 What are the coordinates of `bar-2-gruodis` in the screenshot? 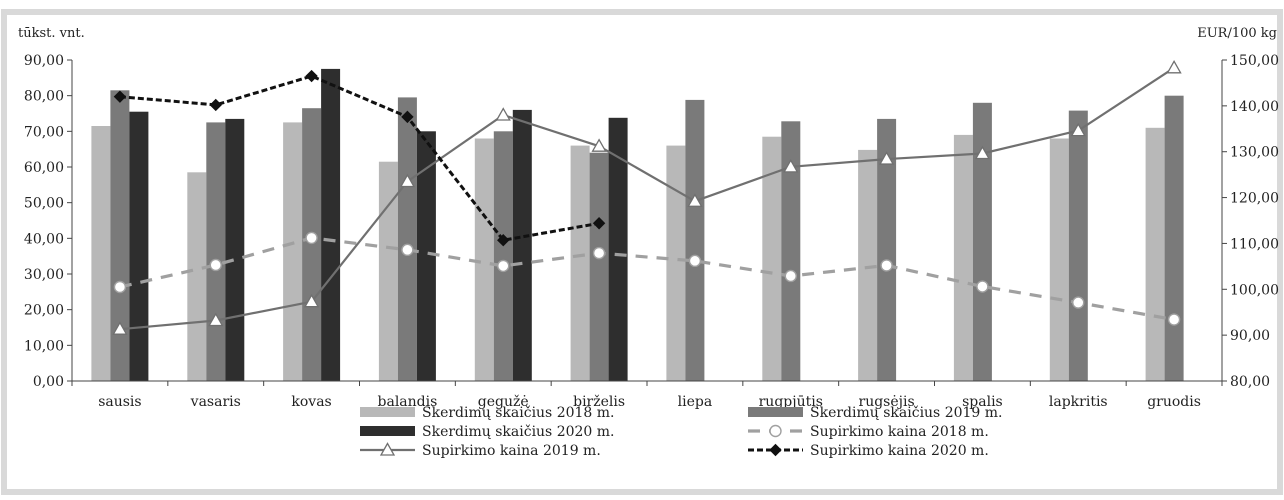 It's located at (1174, 238).